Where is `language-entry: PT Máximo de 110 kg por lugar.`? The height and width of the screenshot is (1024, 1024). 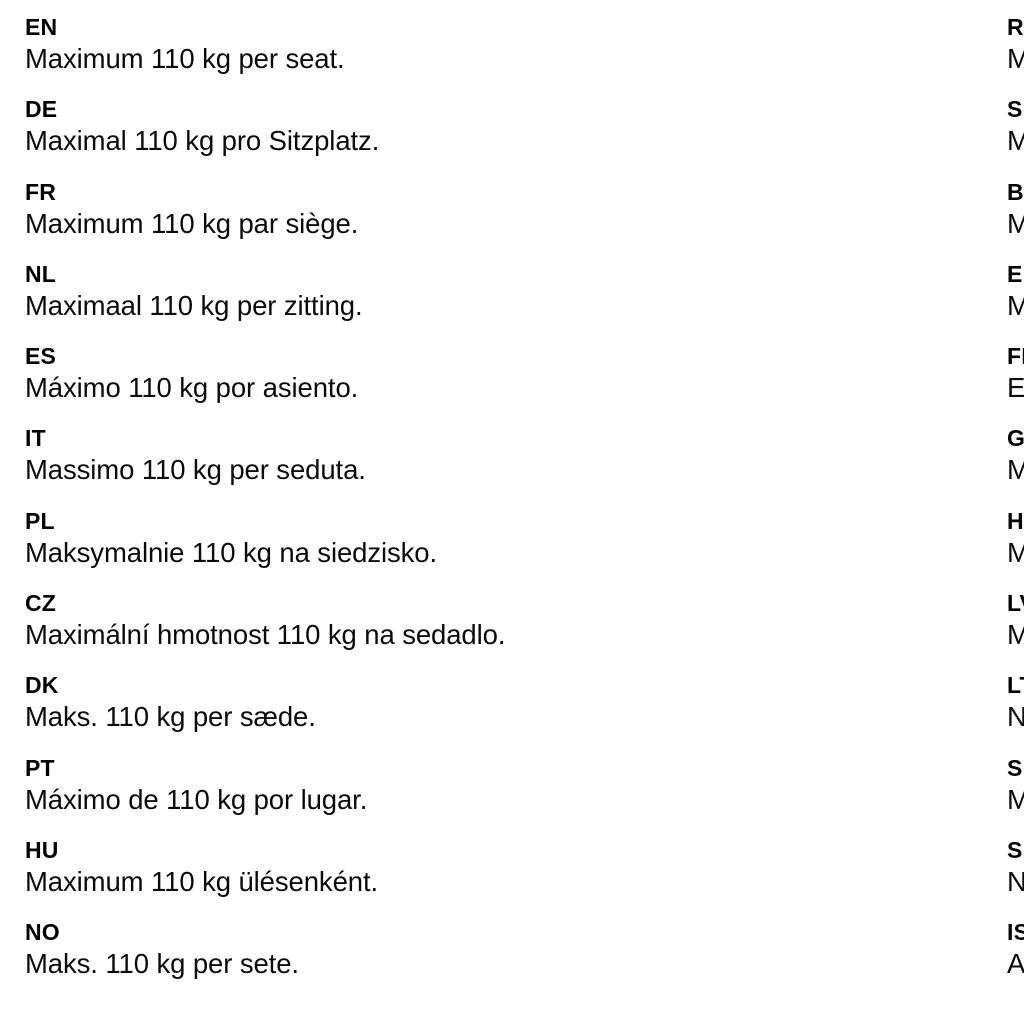 language-entry: PT Máximo de 110 kg por lugar. is located at coordinates (258, 795).